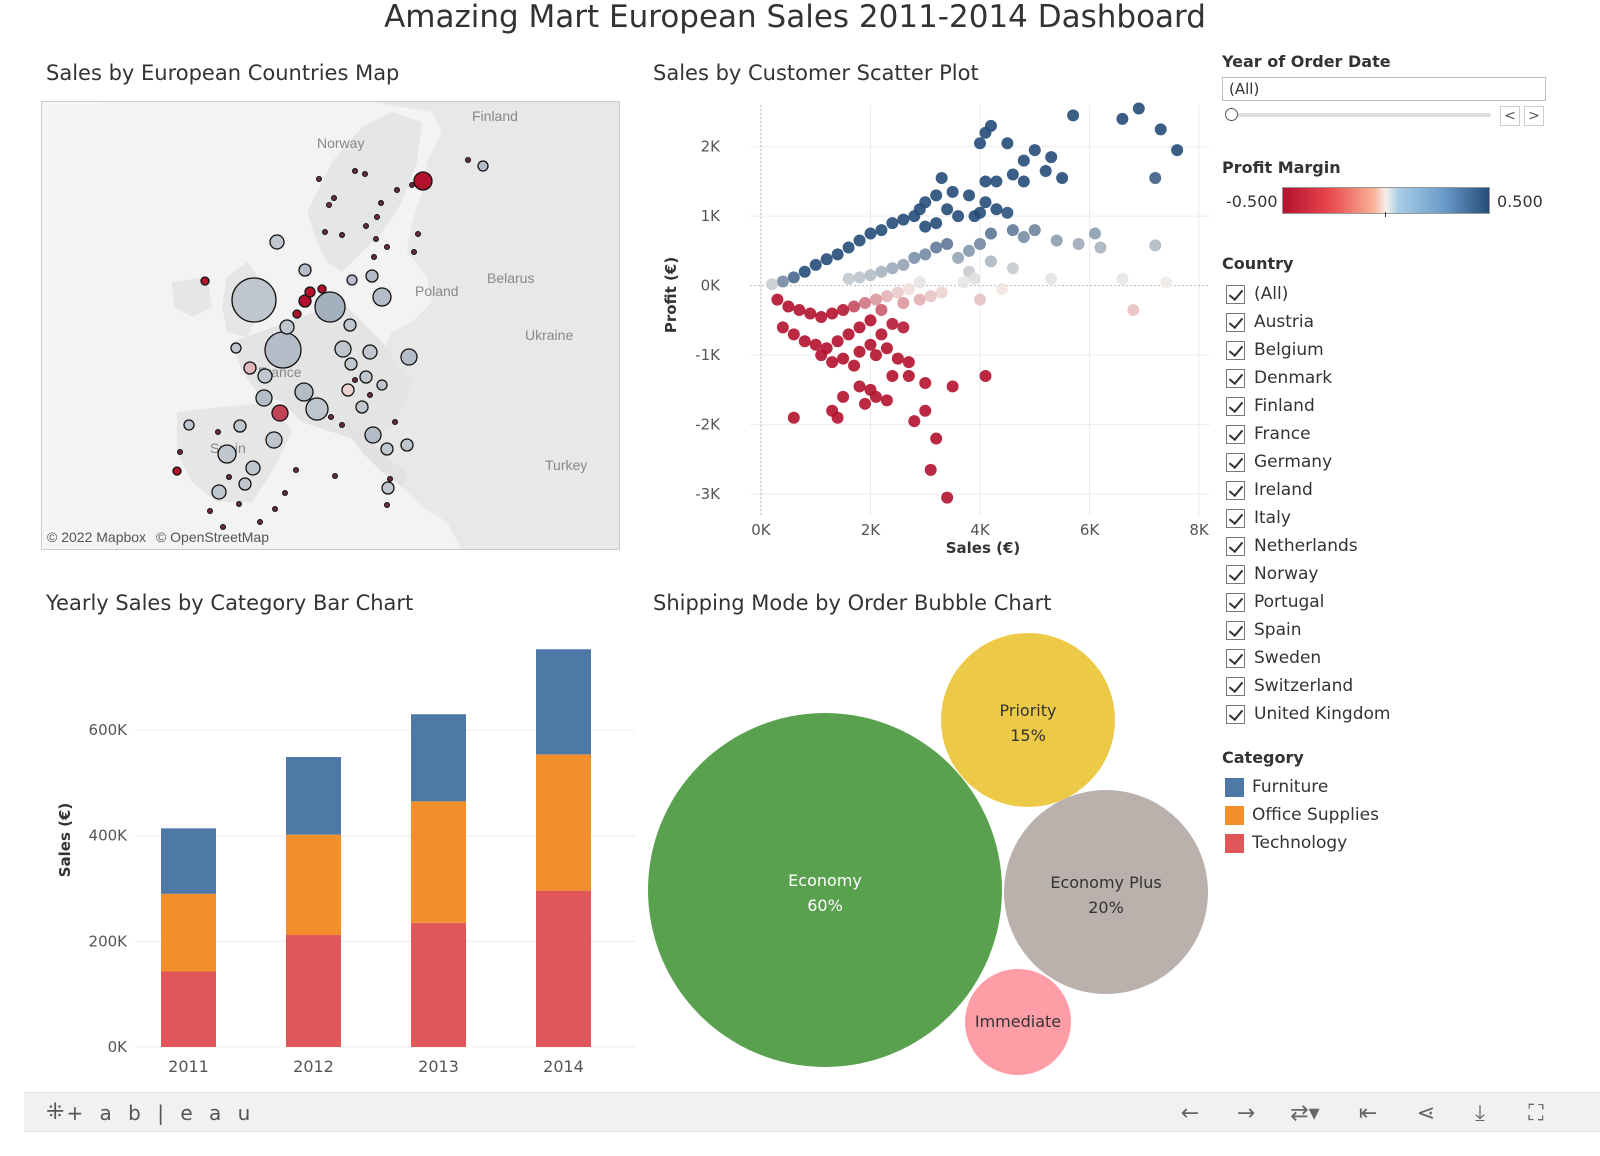 This screenshot has width=1600, height=1156. What do you see at coordinates (1308, 490) in the screenshot?
I see `country-filter-item: Ireland` at bounding box center [1308, 490].